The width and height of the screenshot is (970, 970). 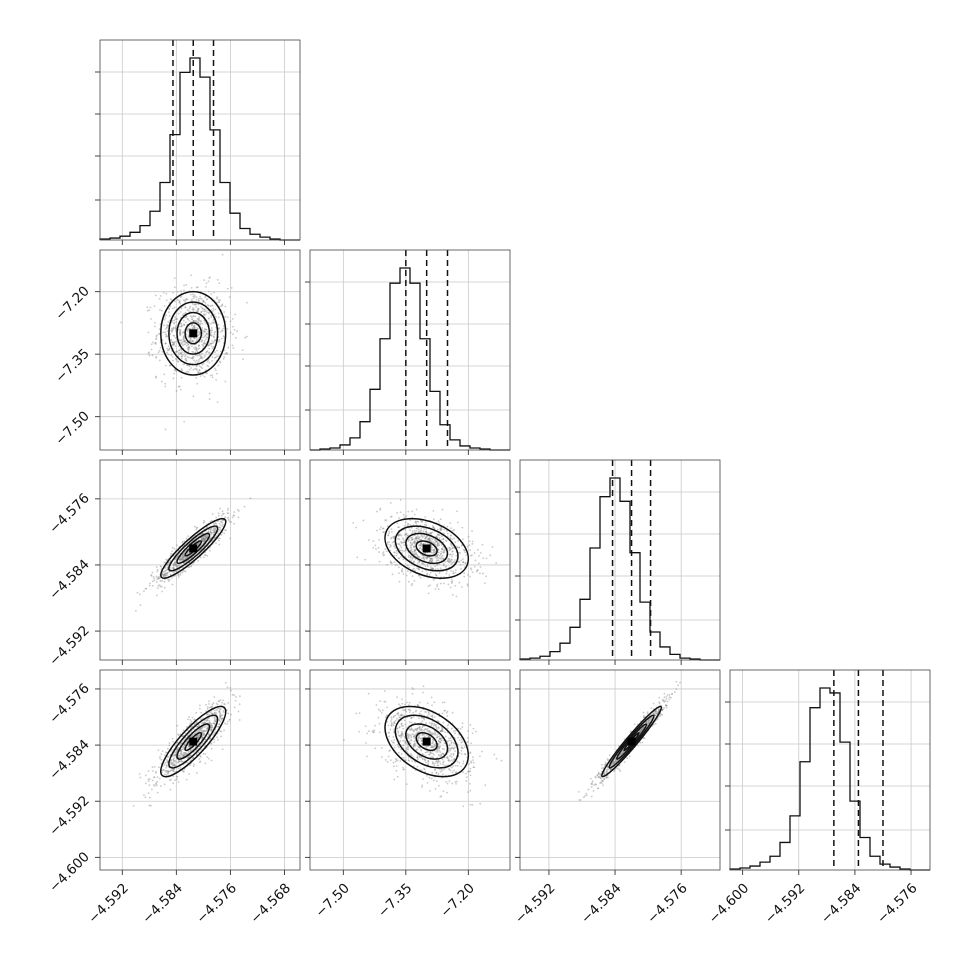 What do you see at coordinates (200, 350) in the screenshot?
I see `axes-frame` at bounding box center [200, 350].